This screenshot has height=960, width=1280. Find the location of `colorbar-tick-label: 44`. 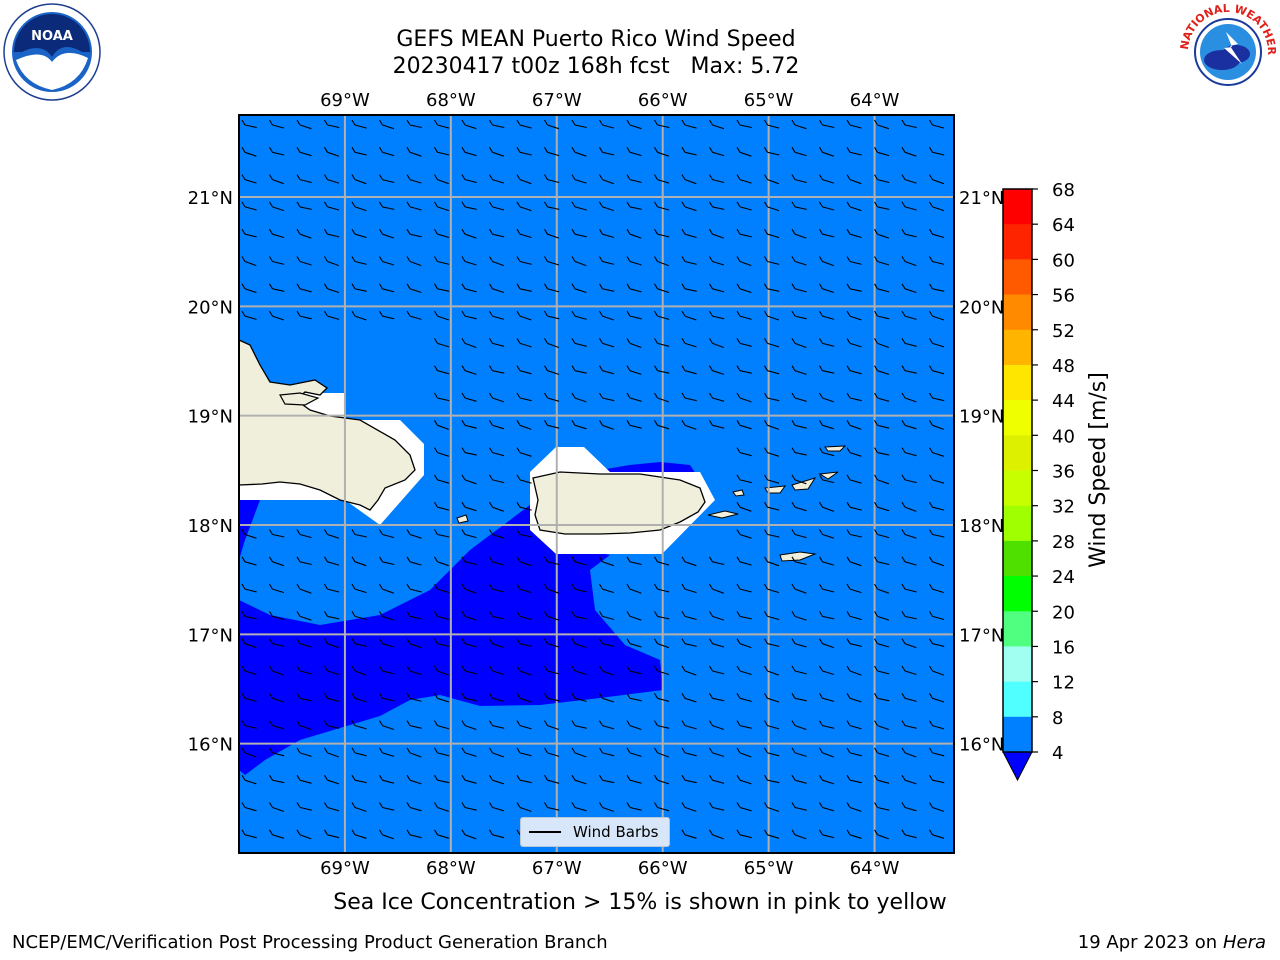

colorbar-tick-label: 44 is located at coordinates (1063, 401).